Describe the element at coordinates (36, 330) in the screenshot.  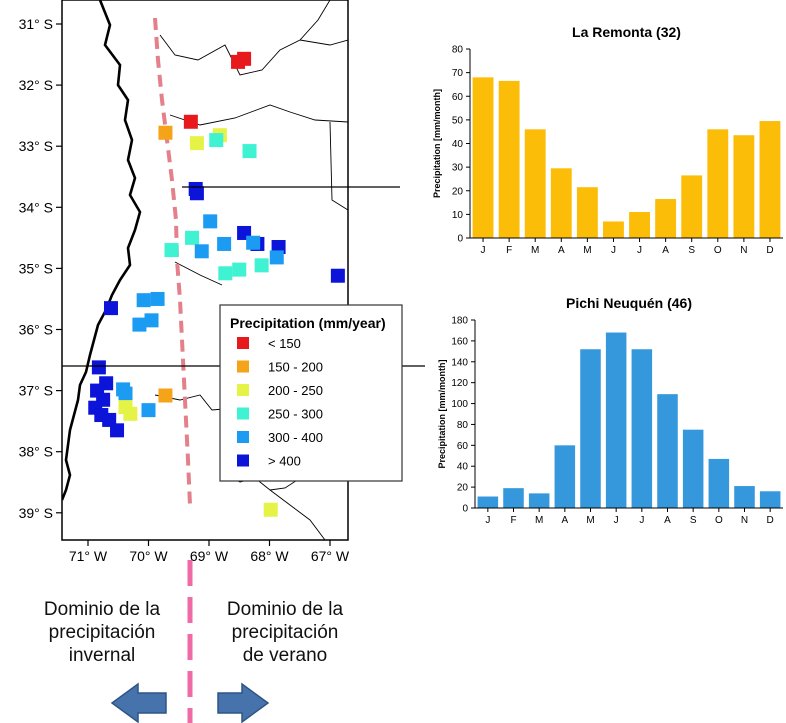
I see `lat-tick-label: 36° S` at that location.